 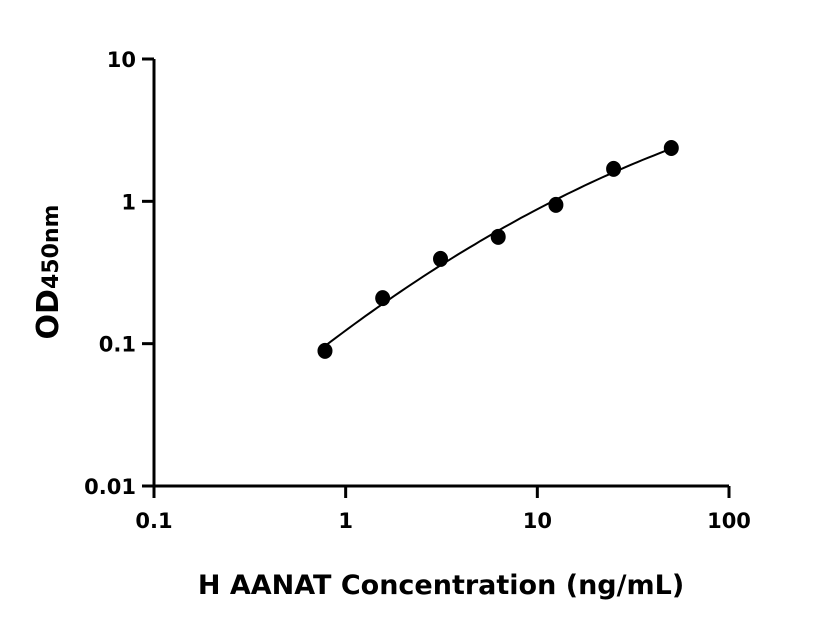 What do you see at coordinates (51, 247) in the screenshot?
I see `y-axis-label-sub: 450nm` at bounding box center [51, 247].